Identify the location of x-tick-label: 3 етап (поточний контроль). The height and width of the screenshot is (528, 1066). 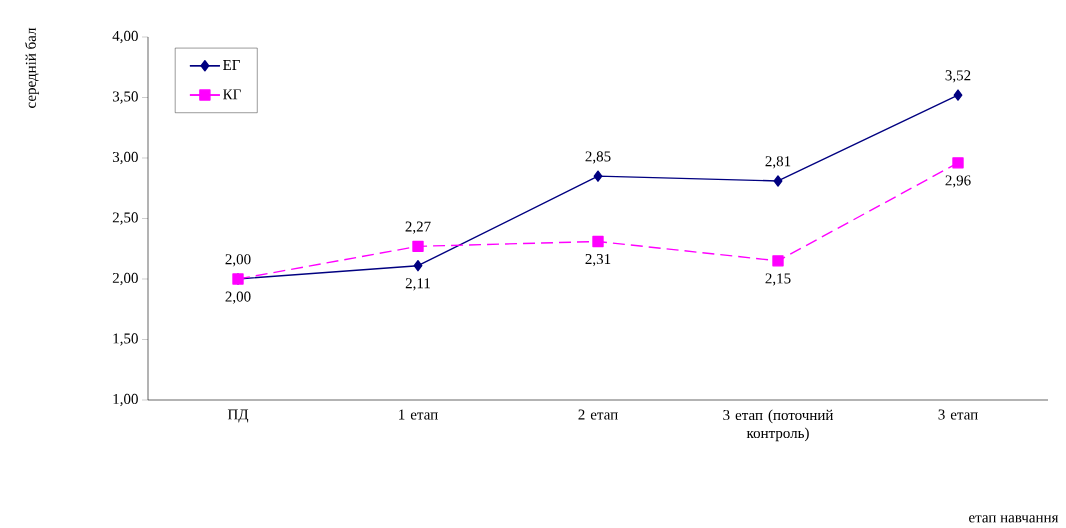
(778, 425).